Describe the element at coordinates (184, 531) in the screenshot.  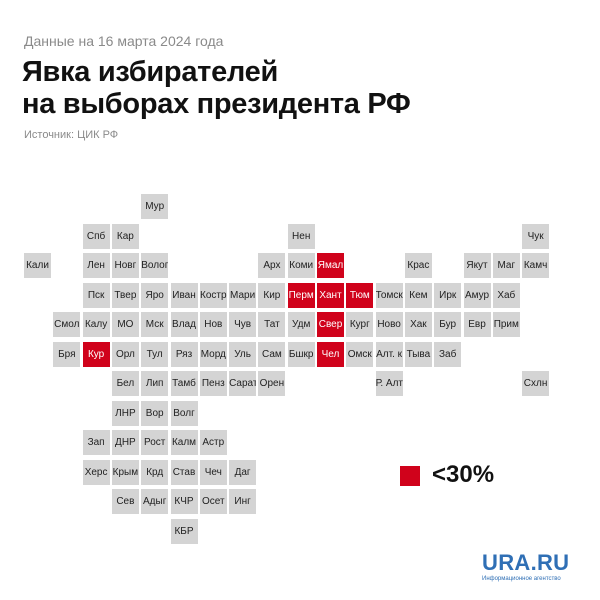
I see `region-tile: КБР` at that location.